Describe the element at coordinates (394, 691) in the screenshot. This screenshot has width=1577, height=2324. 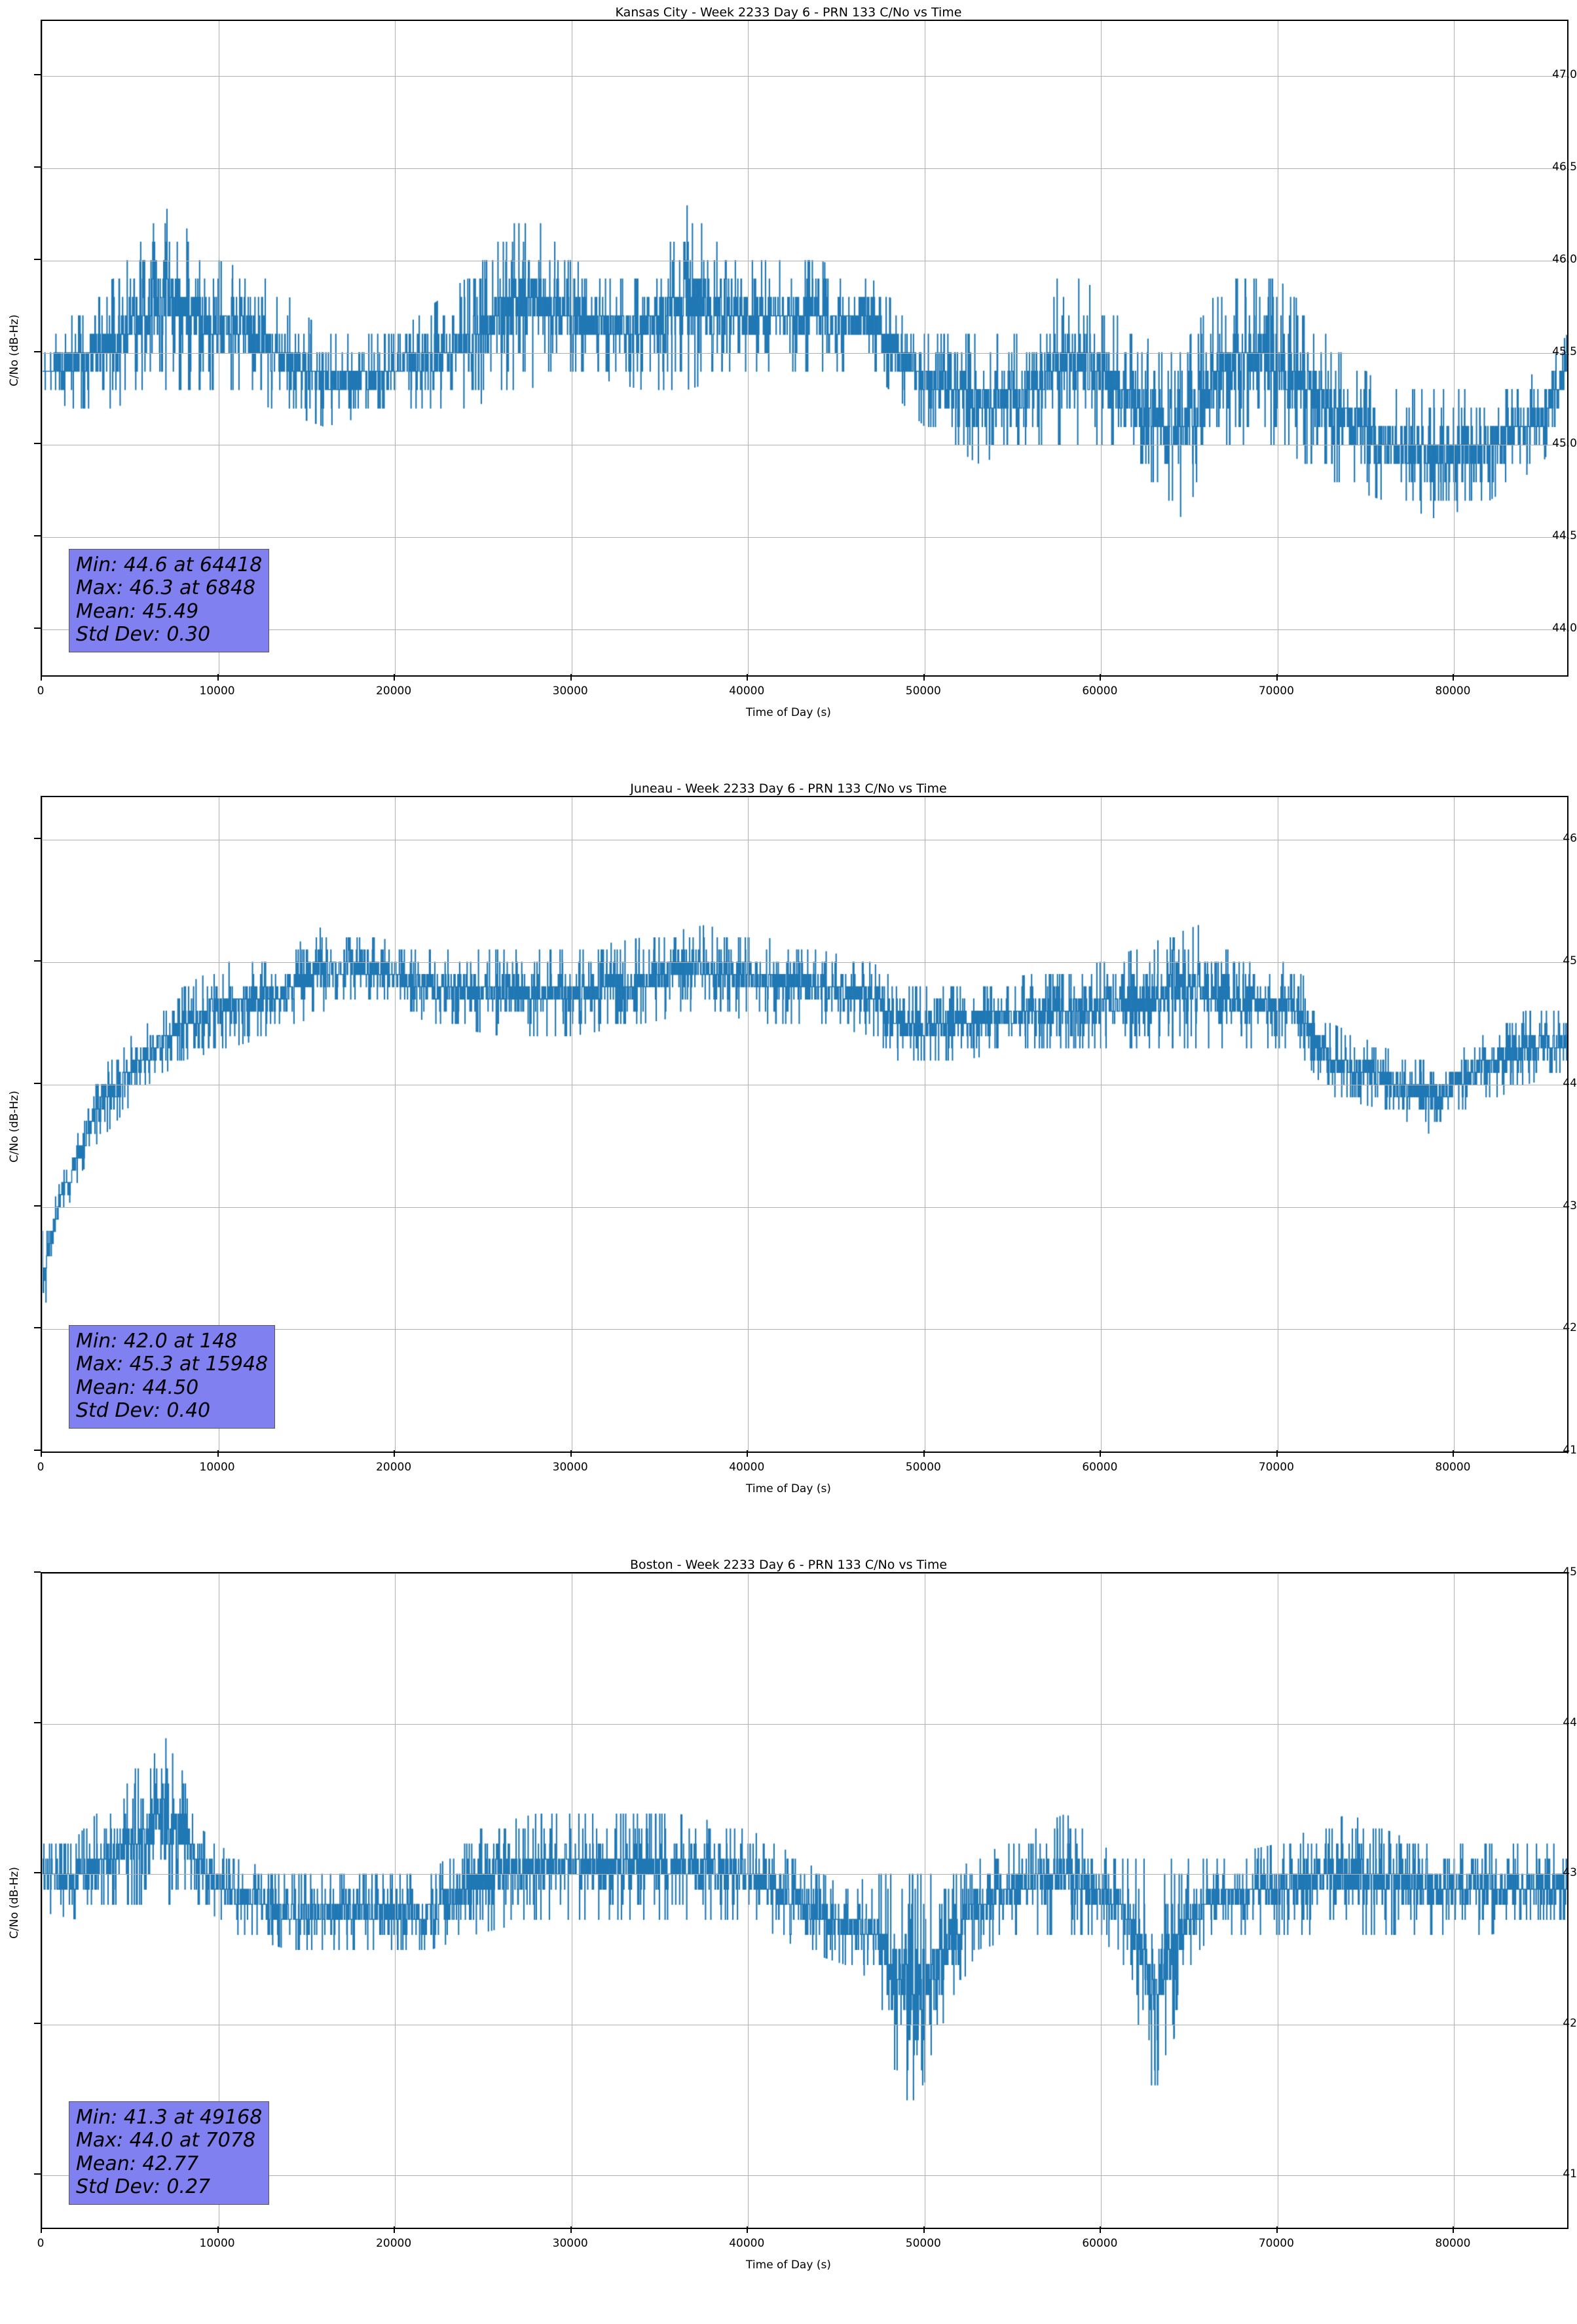
I see `x-tick-label: 20000` at that location.